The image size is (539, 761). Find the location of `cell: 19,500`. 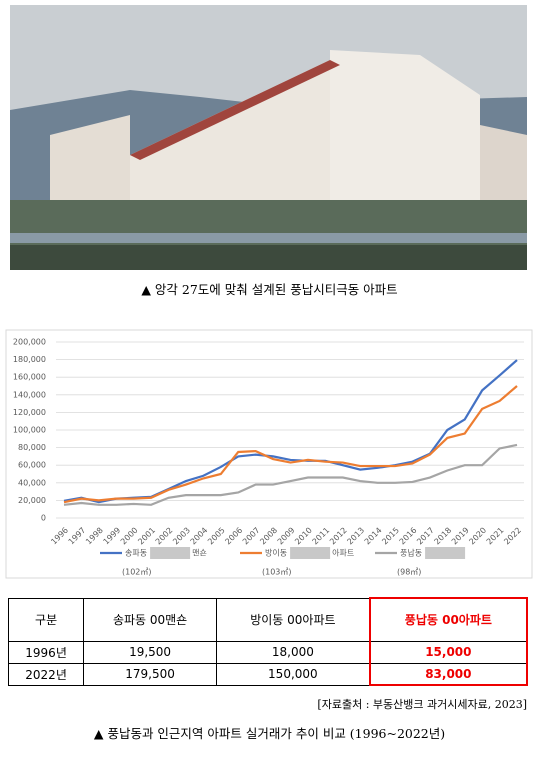

cell: 19,500 is located at coordinates (150, 652).